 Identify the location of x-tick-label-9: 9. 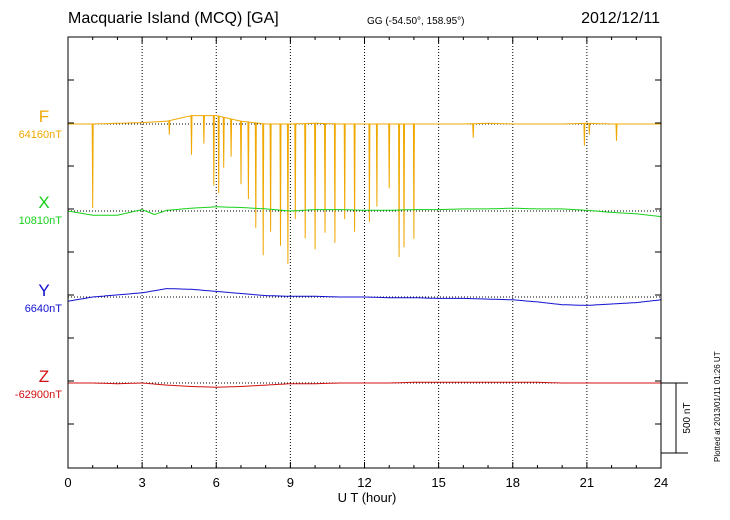
(290, 482).